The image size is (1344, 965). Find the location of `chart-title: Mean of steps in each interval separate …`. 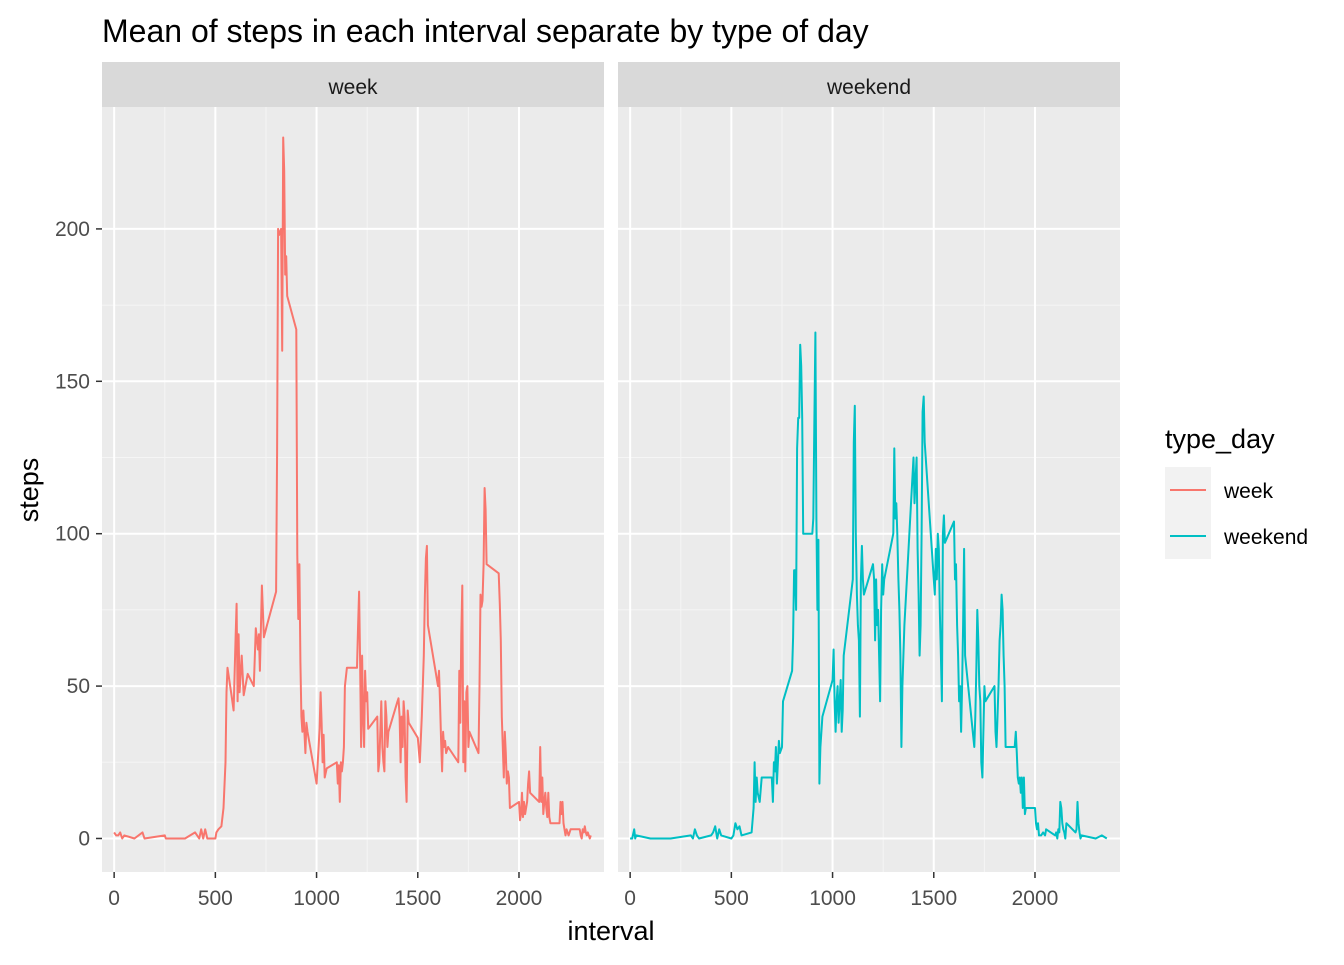

chart-title: Mean of steps in each interval separate … is located at coordinates (485, 31).